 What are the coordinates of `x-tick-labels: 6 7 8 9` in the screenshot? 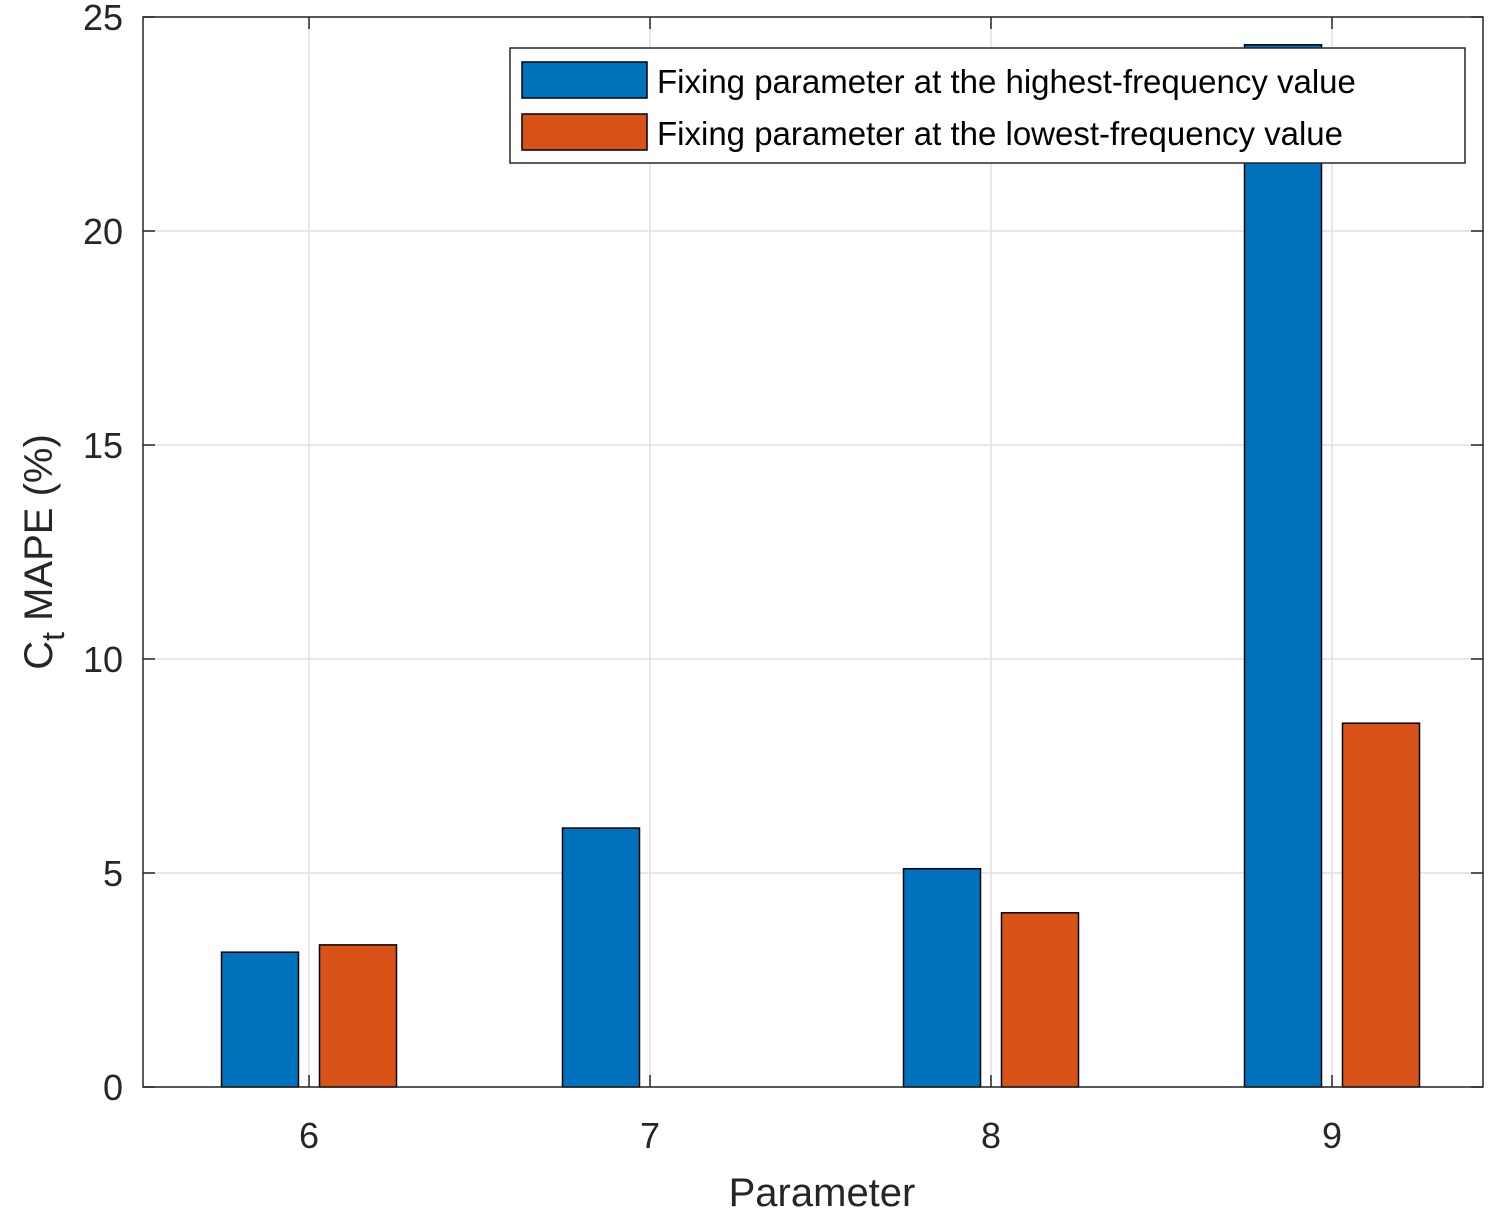 It's located at (820, 1135).